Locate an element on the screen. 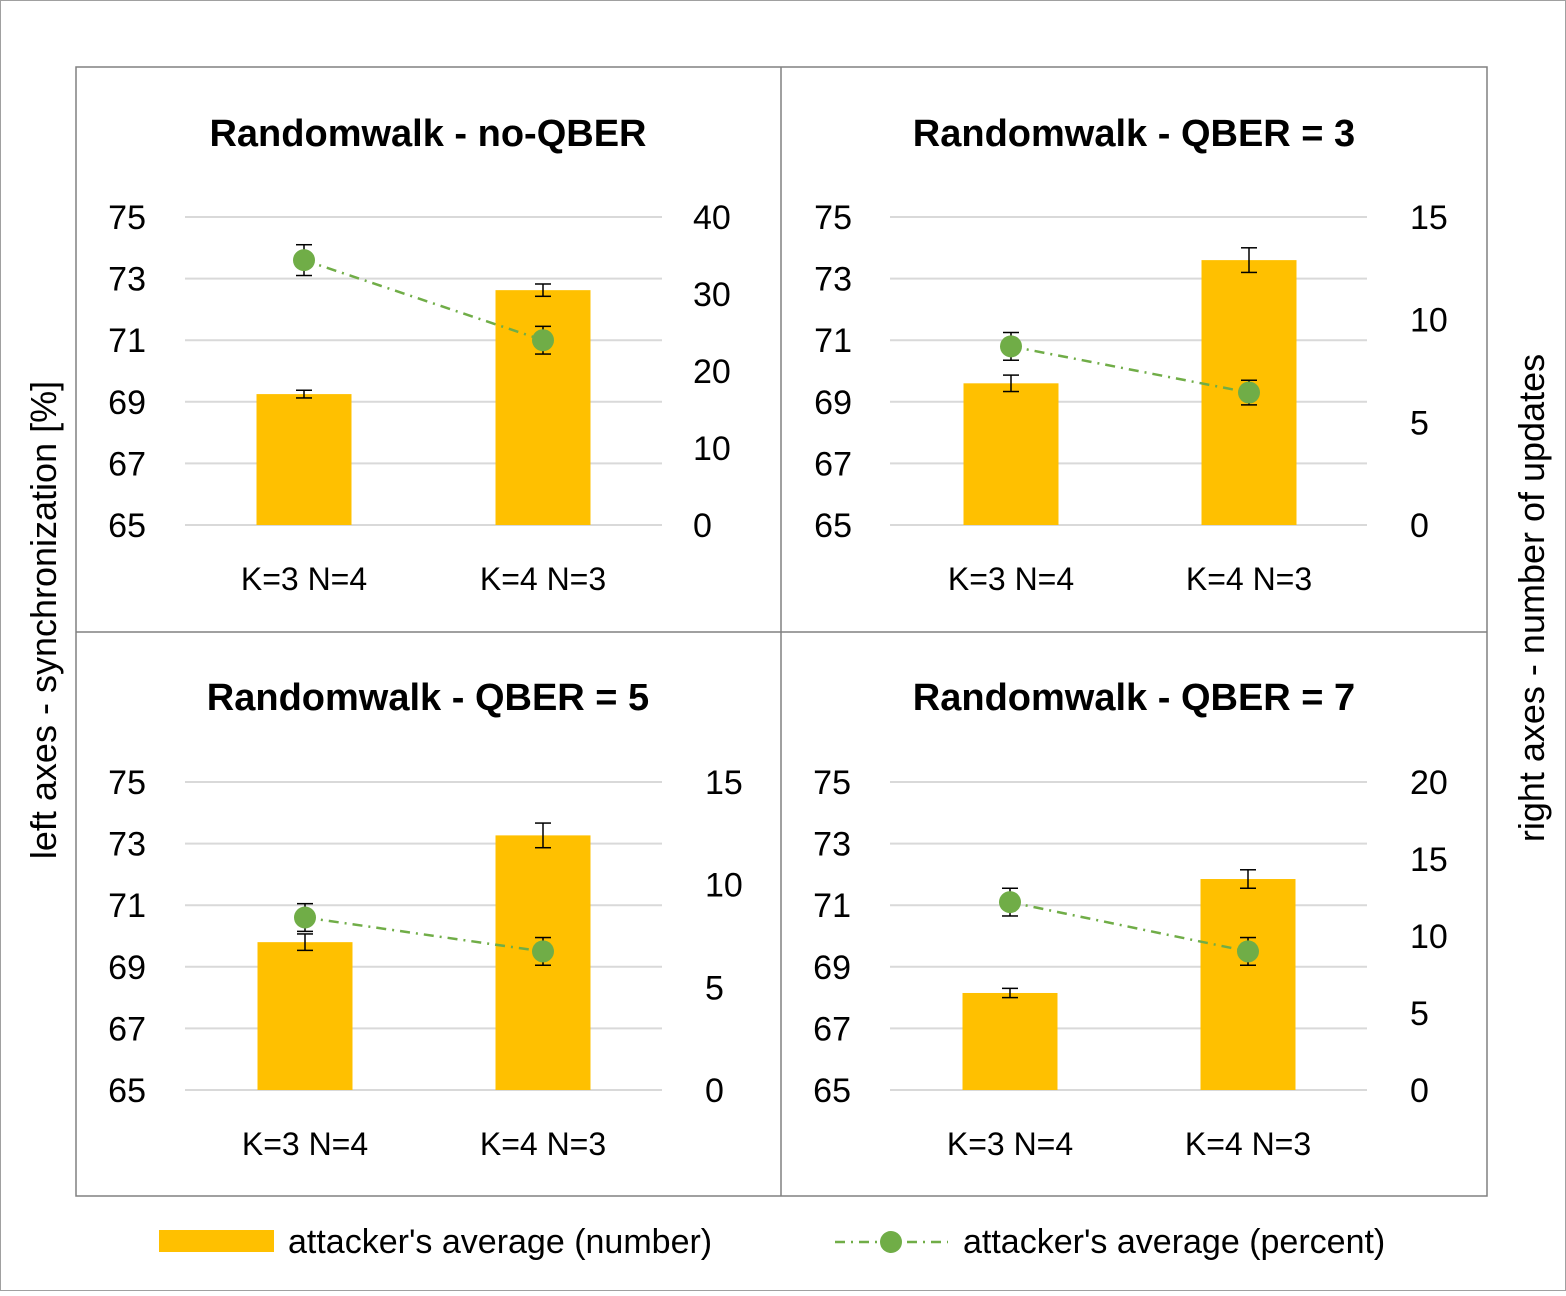  panel-title: Randomwalk - QBER = 5 is located at coordinates (428, 698).